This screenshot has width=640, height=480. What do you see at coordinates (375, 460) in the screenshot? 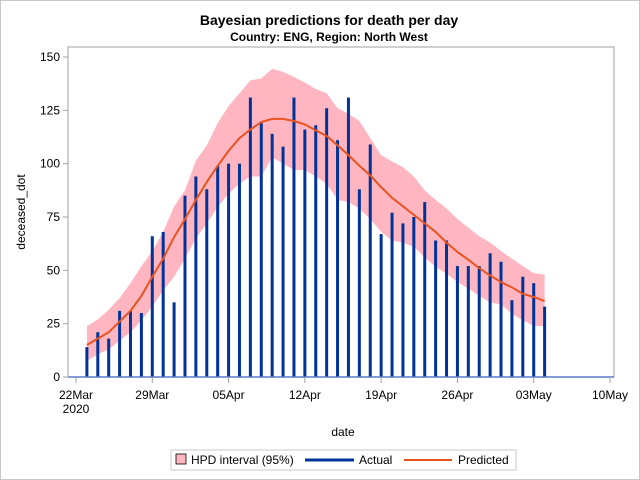
I see `legend-label-actual: Actual` at bounding box center [375, 460].